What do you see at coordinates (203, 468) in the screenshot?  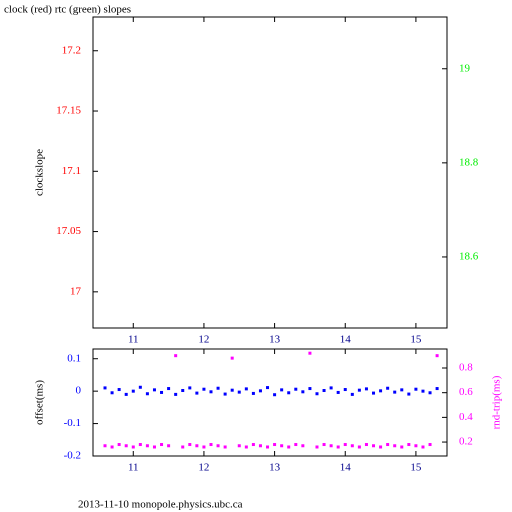 I see `x-tick-label: 12` at bounding box center [203, 468].